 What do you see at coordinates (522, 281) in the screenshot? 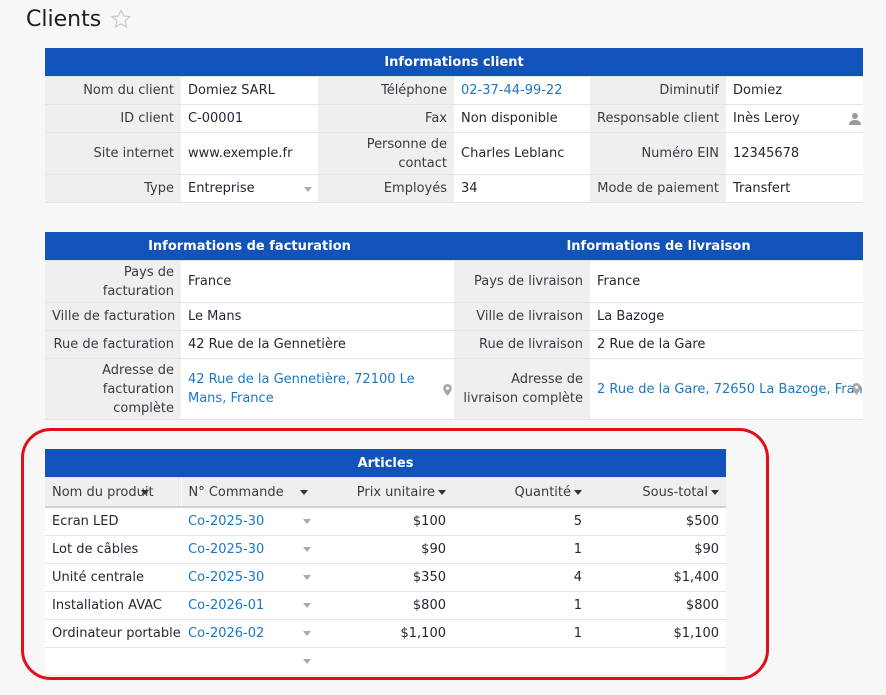
I see `field-label: Pays de livraison` at bounding box center [522, 281].